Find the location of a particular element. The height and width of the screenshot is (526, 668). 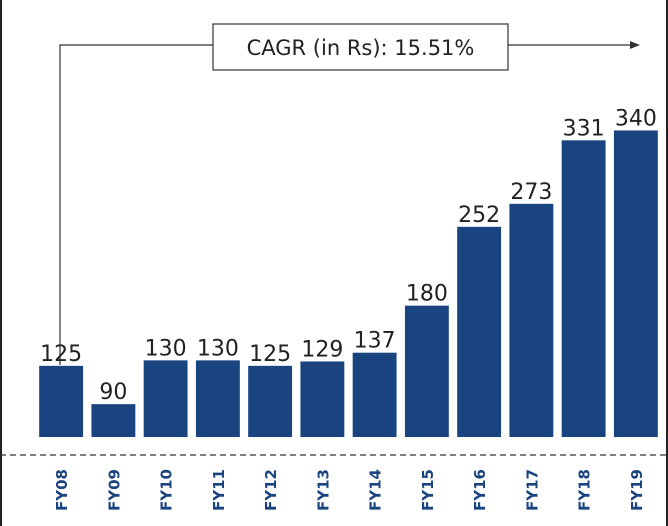

arrow-head is located at coordinates (635, 45).